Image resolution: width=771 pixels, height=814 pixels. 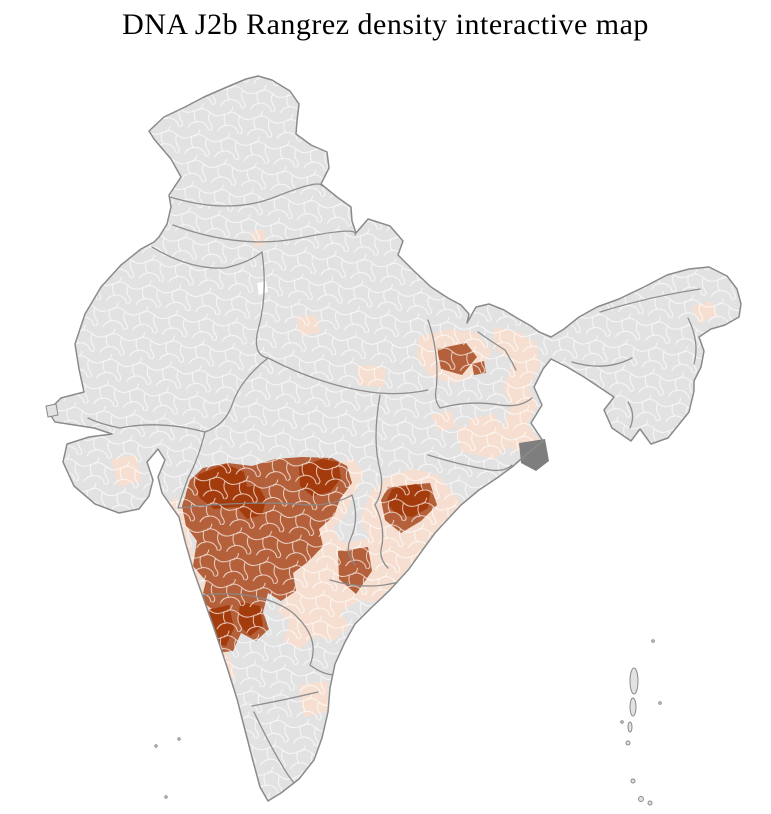 What do you see at coordinates (262, 288) in the screenshot?
I see `district-region-empty` at bounding box center [262, 288].